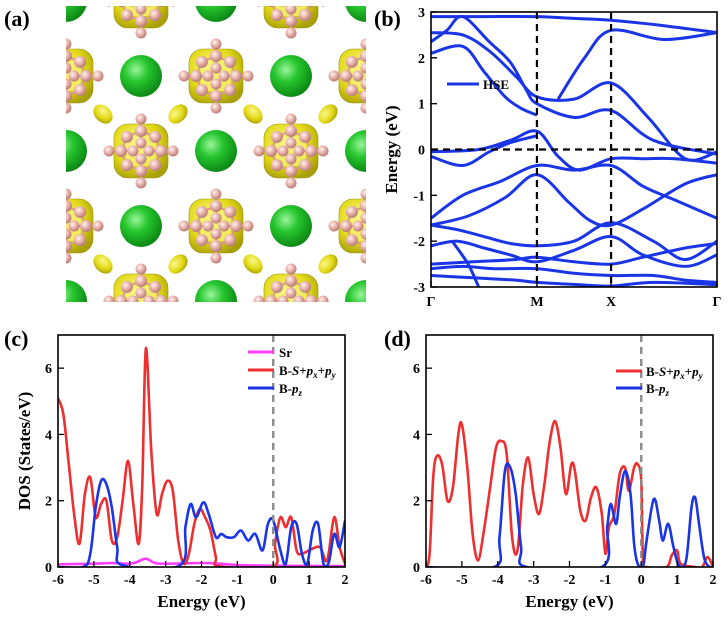 This screenshot has height=617, width=728. Describe the element at coordinates (345, 580) in the screenshot. I see `dos-x-tick-label: 2` at that location.